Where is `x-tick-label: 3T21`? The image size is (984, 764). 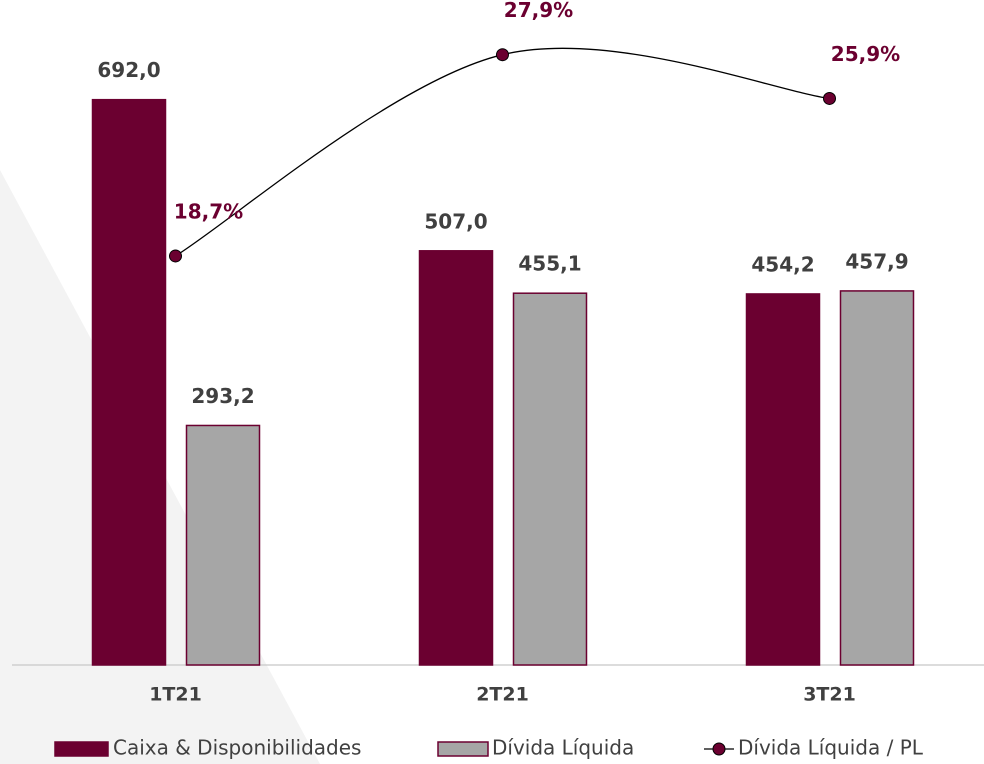
x-tick-label: 3T21 is located at coordinates (829, 695).